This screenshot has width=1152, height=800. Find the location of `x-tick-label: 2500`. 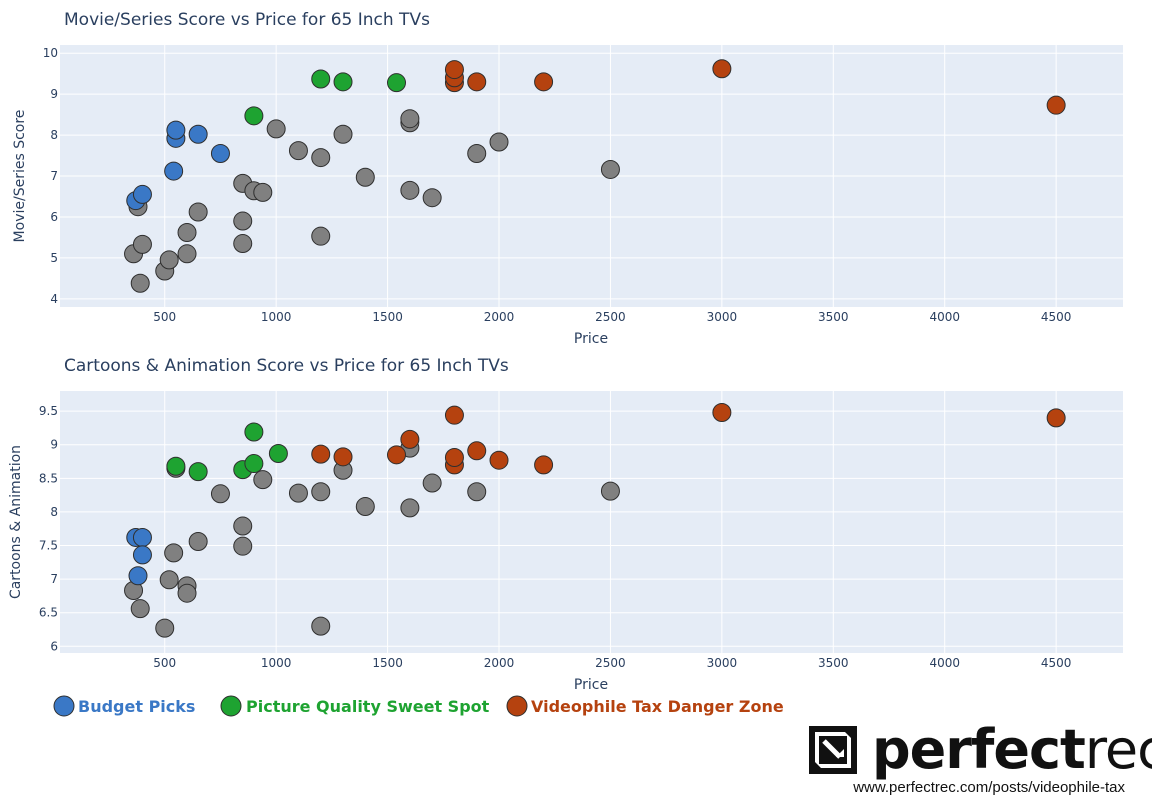

x-tick-label: 2500 is located at coordinates (610, 317).